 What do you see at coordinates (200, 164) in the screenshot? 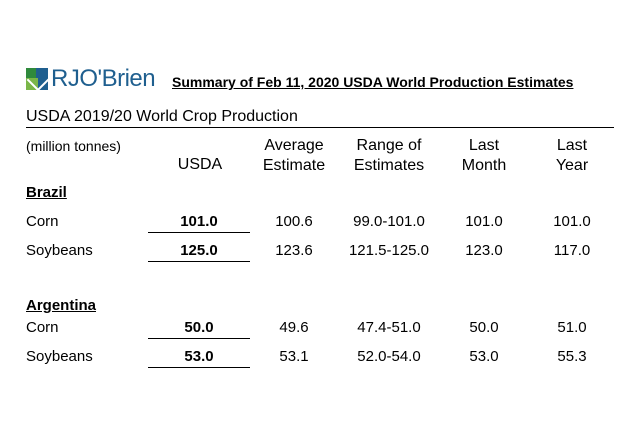
I see `col-header-usda: USDA` at bounding box center [200, 164].